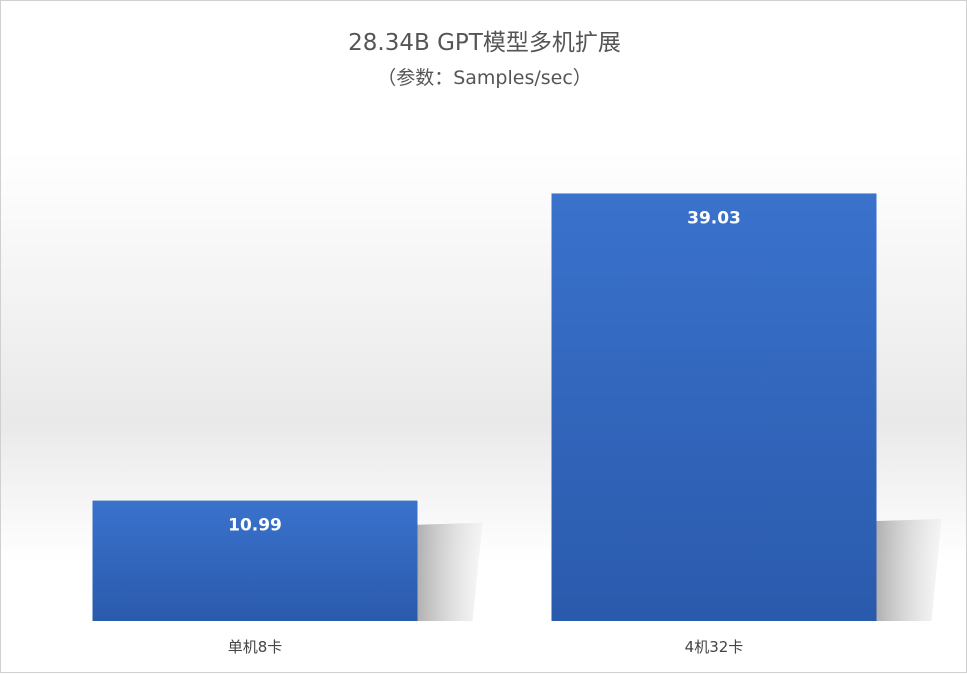  I want to click on chart-subtitle: （参数：Samples/sec）, so click(484, 78).